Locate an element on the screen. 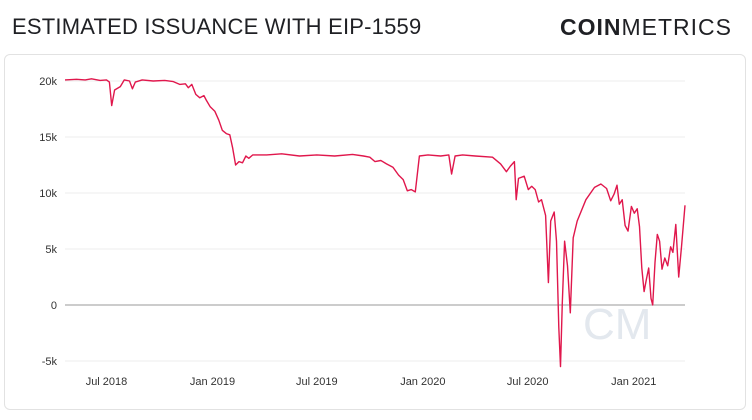 The image size is (752, 420). y-tick-label: 5k is located at coordinates (51, 250).